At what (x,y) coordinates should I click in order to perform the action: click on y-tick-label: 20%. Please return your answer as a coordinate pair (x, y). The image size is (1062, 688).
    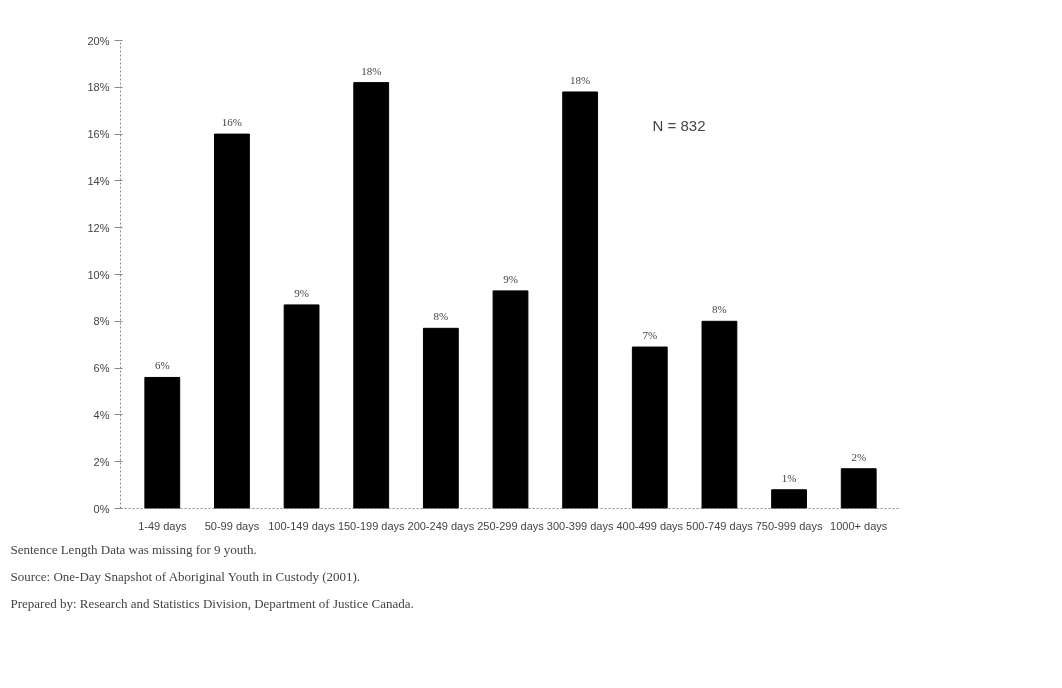
    Looking at the image, I should click on (98, 40).